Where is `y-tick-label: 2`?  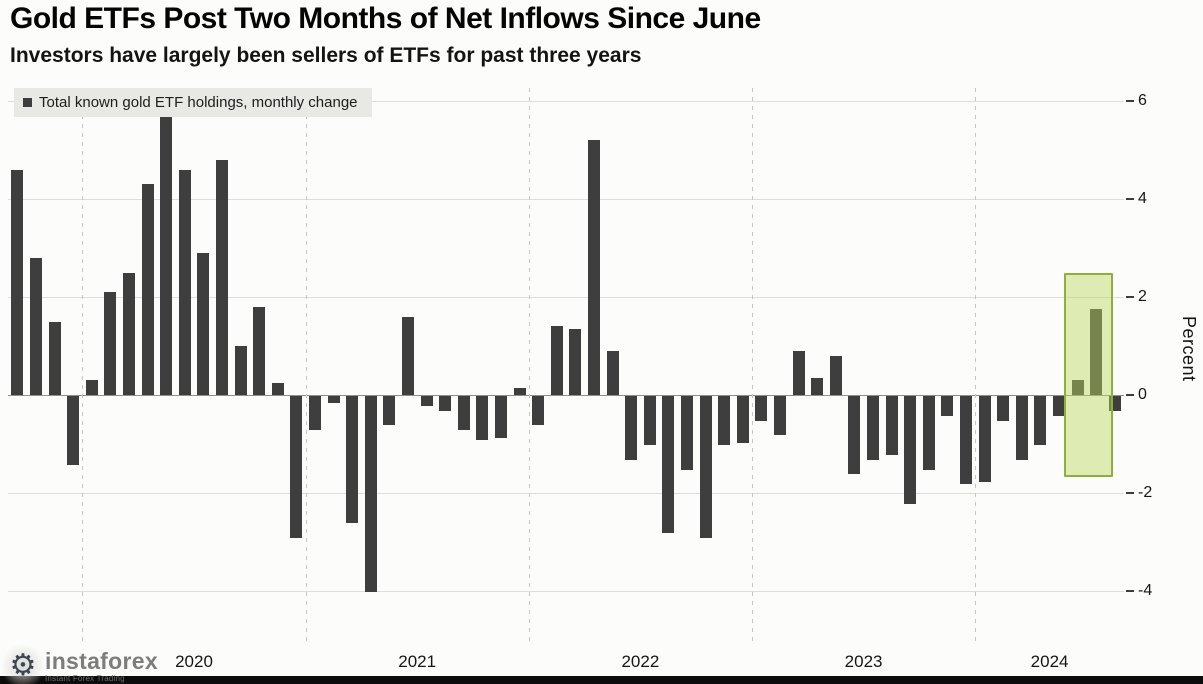
y-tick-label: 2 is located at coordinates (1142, 296).